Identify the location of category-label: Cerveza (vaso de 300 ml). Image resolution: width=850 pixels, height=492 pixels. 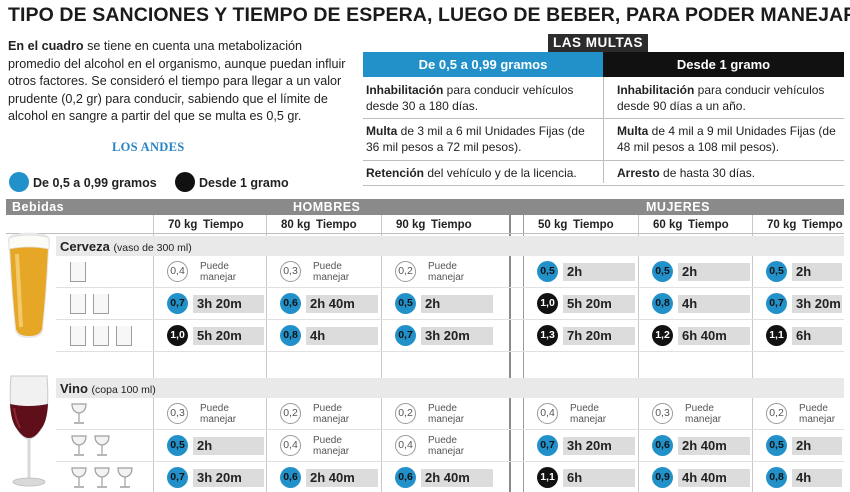
(126, 246).